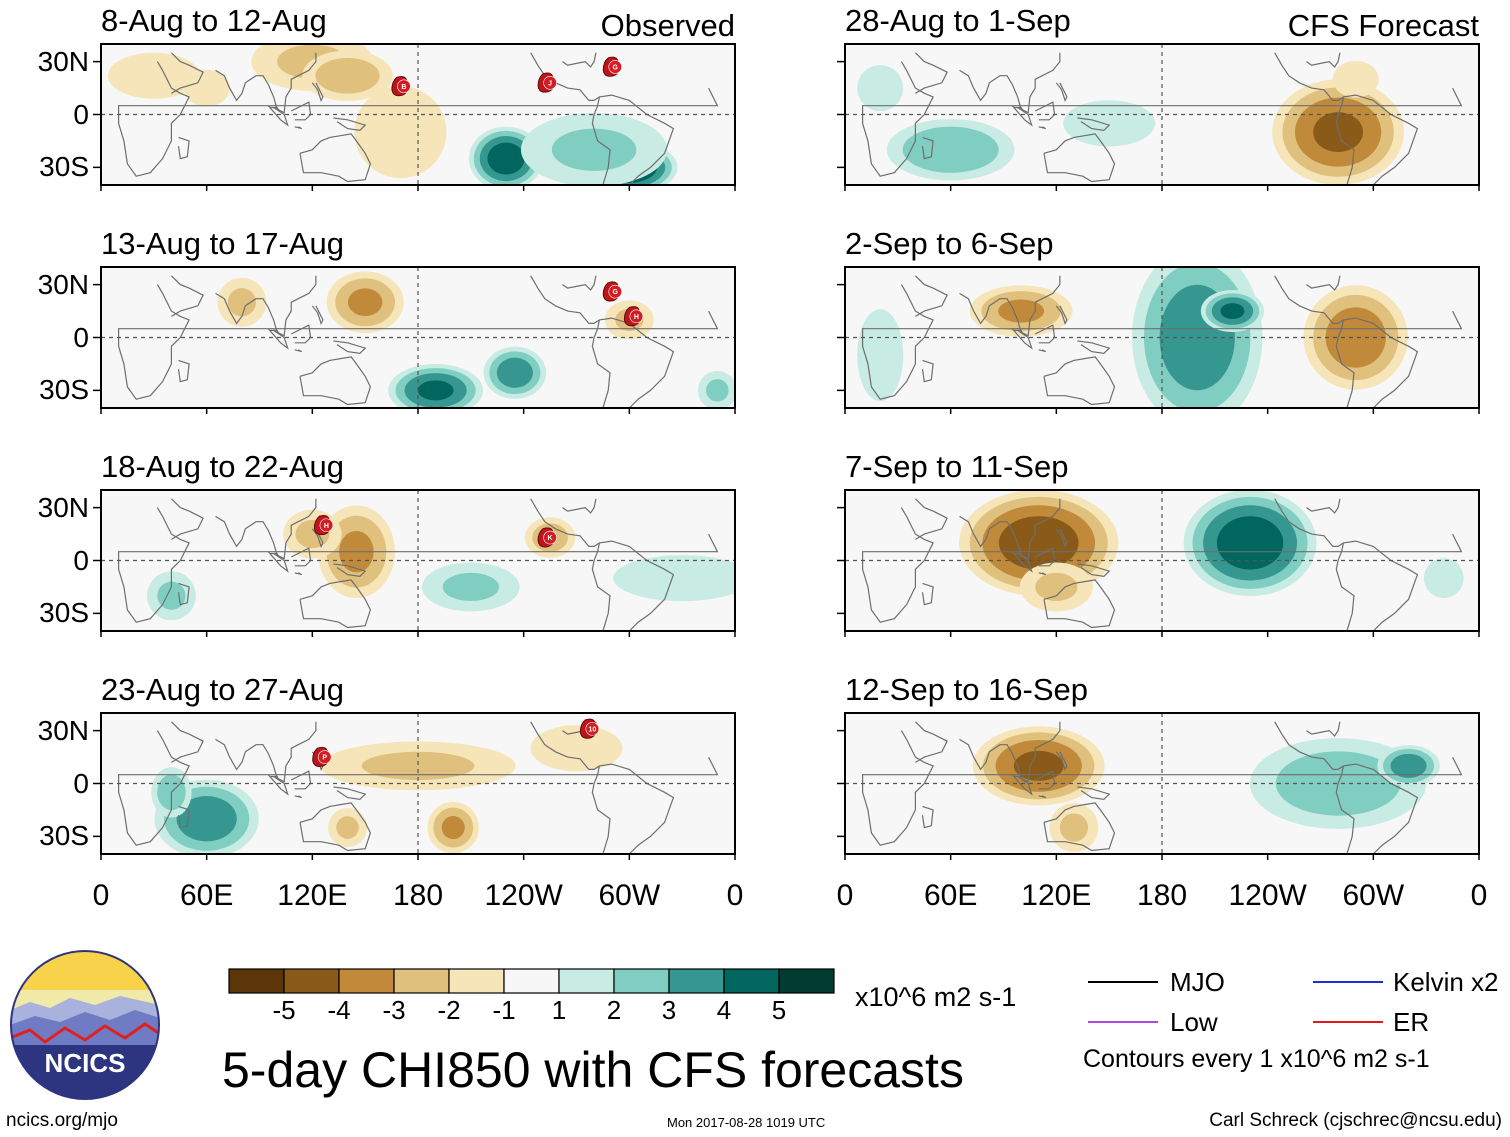 The image size is (1510, 1137). I want to click on footer-right: Carl Schreck (cjschrec@ncsu.edu), so click(1355, 1120).